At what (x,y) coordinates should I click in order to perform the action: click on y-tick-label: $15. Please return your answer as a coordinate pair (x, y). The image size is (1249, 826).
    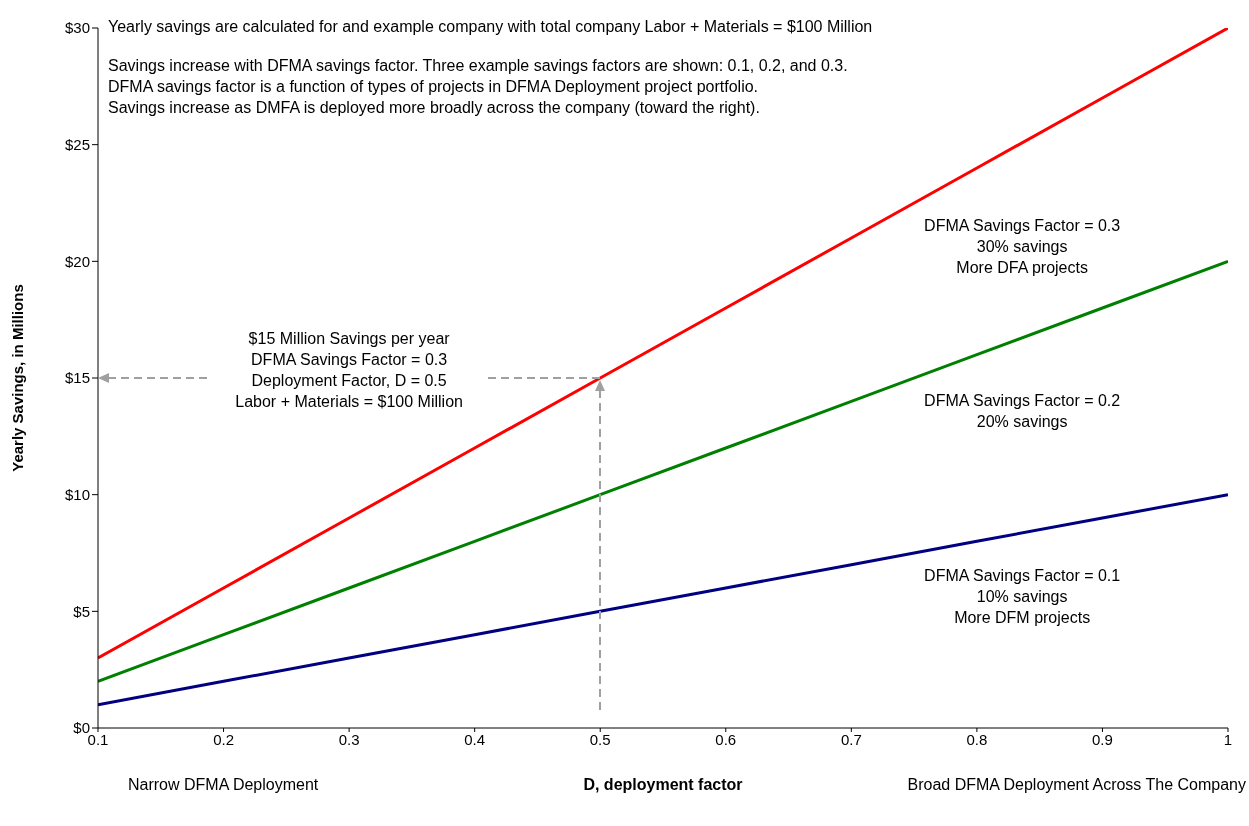
    Looking at the image, I should click on (77, 378).